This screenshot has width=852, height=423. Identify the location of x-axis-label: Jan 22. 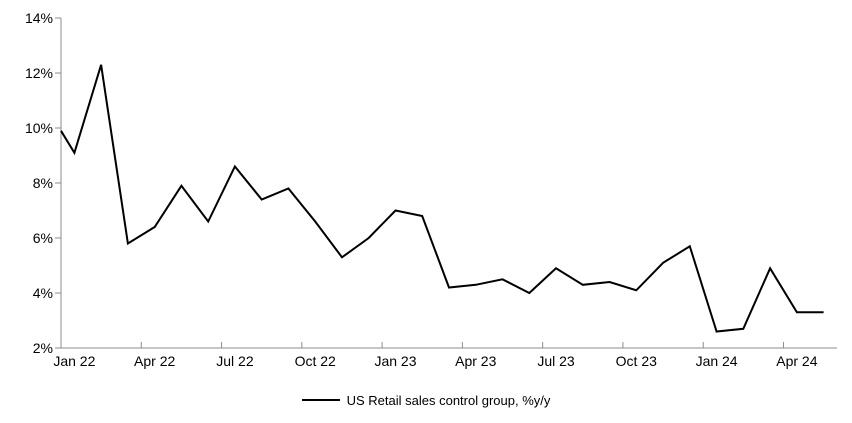
(74, 361).